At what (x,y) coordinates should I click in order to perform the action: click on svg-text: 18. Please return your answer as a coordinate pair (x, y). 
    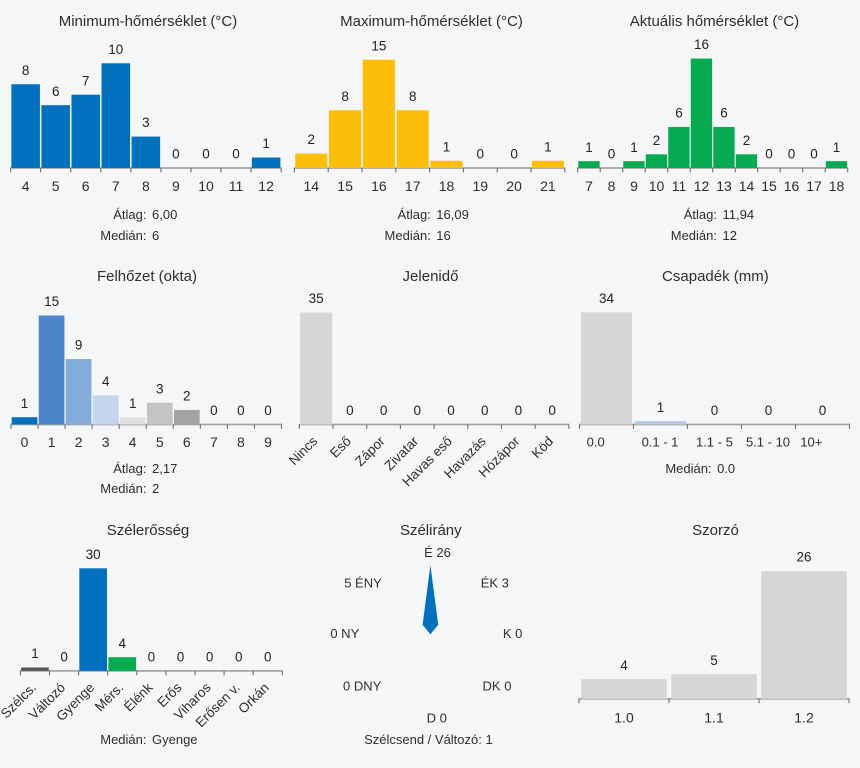
    Looking at the image, I should click on (447, 186).